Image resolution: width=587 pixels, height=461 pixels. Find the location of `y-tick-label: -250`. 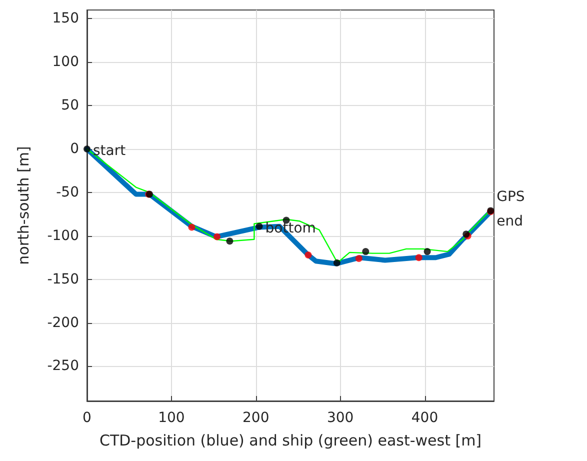

y-tick-label: -250 is located at coordinates (63, 366).